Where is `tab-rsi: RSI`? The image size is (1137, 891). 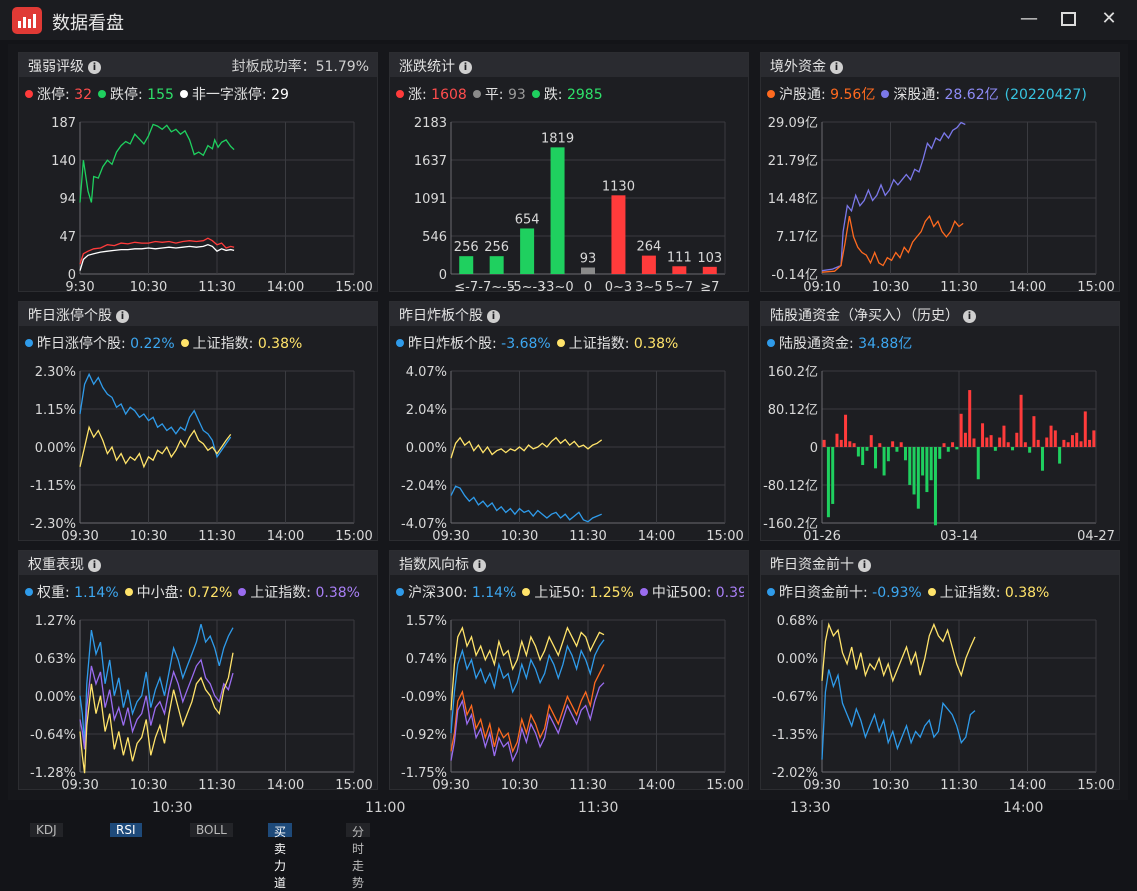
tab-rsi: RSI is located at coordinates (126, 830).